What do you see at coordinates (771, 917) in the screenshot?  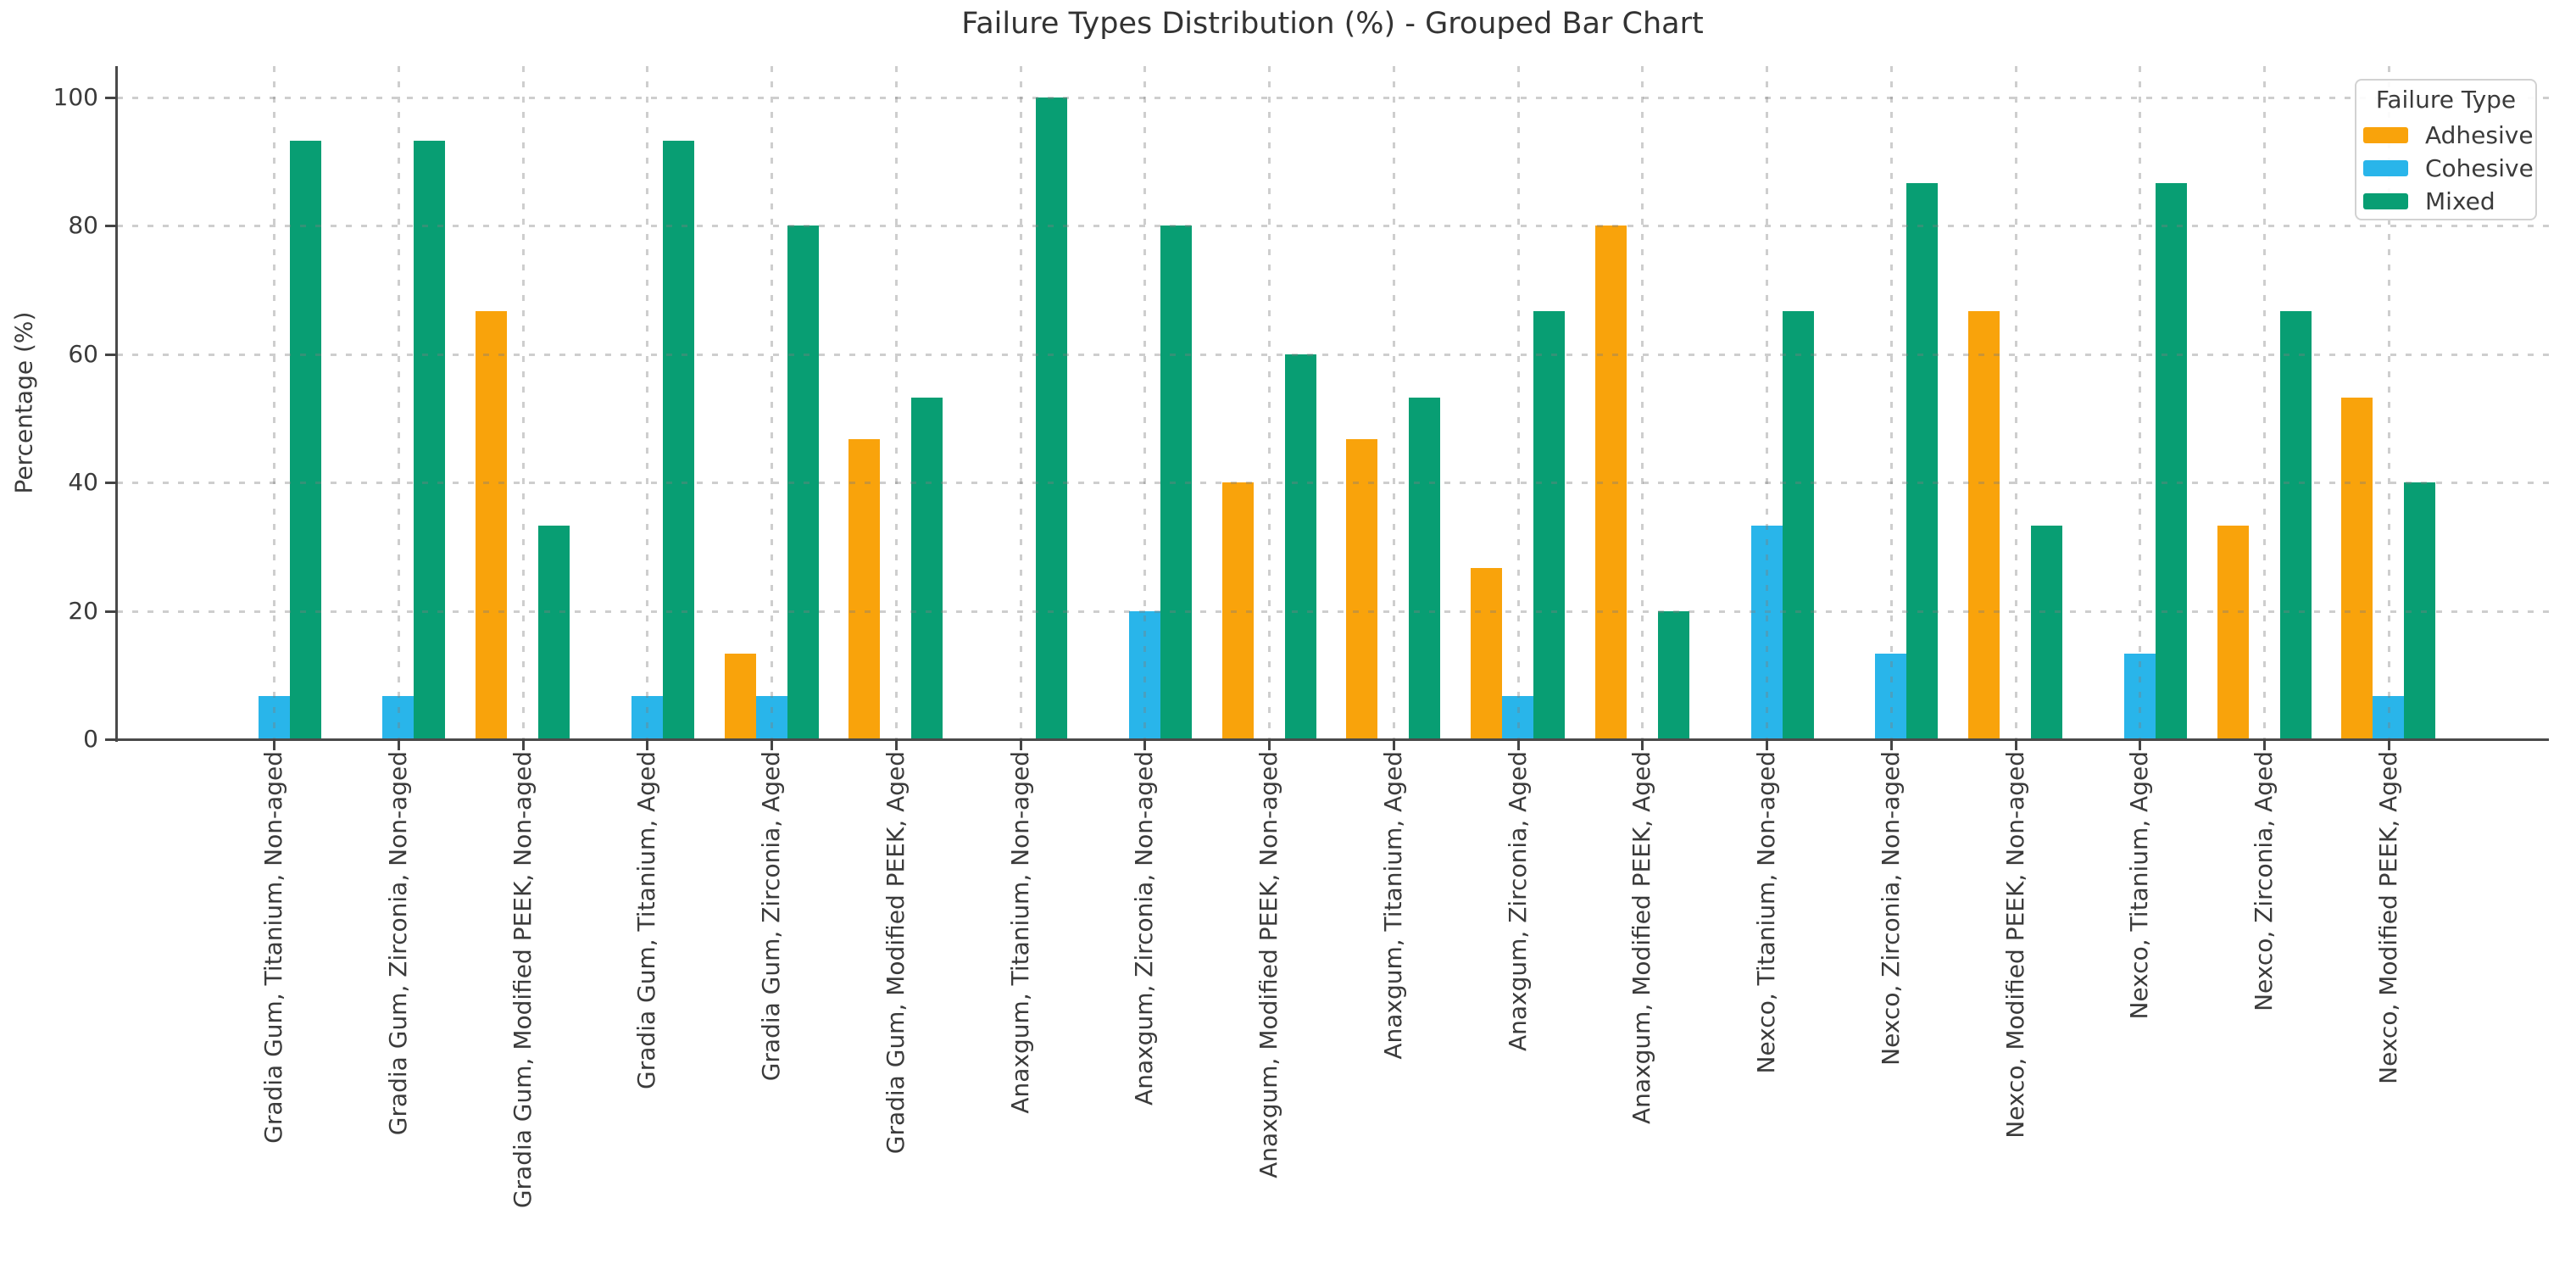 I see `x-tick-label: Gradia Gum, Zirconia, Aged` at bounding box center [771, 917].